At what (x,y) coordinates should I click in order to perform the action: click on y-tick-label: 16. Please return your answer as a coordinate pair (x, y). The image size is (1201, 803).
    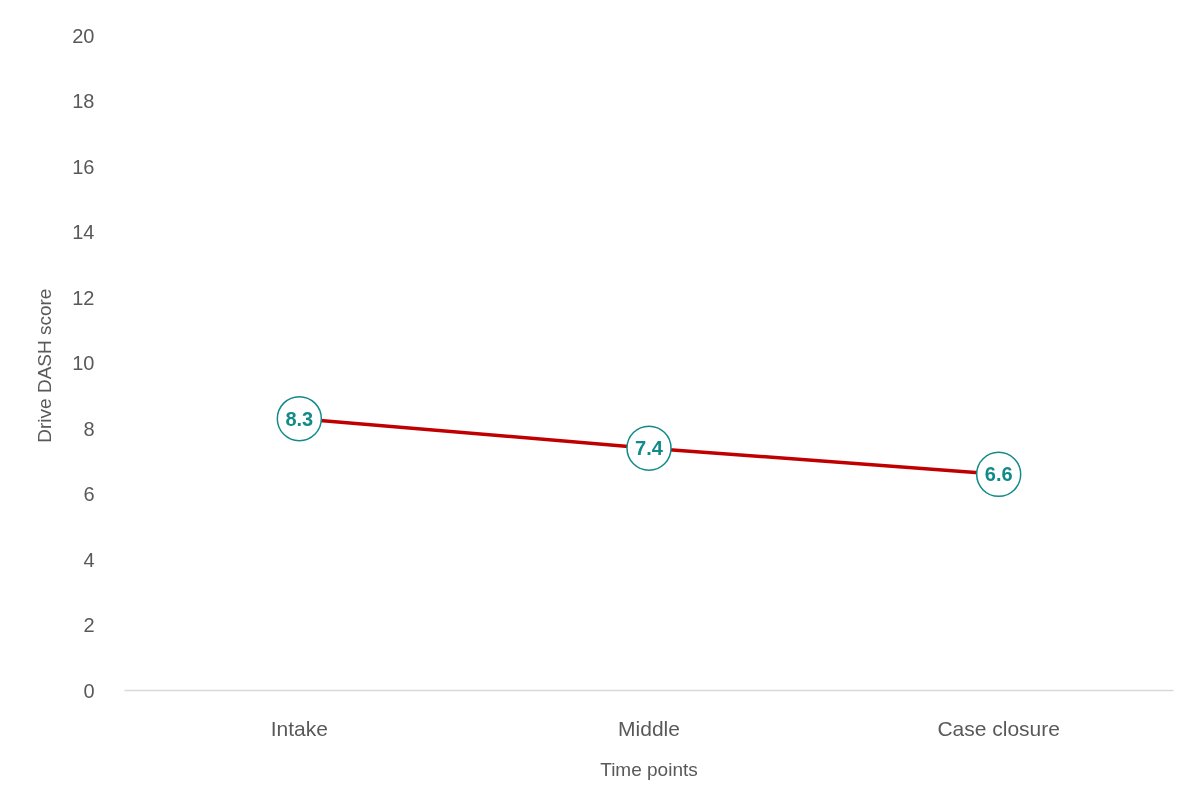
    Looking at the image, I should click on (83, 166).